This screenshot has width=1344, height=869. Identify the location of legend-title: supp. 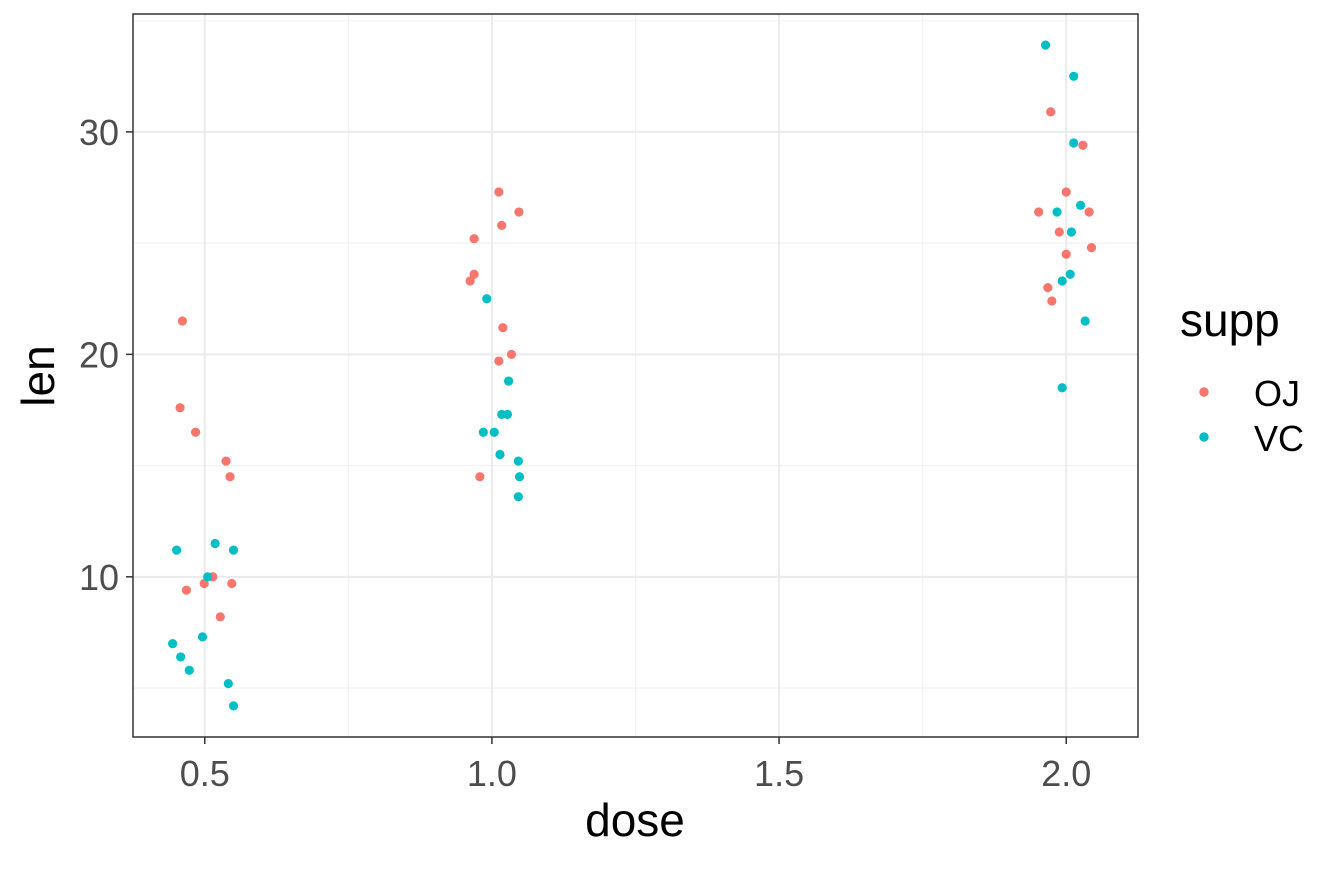
(1230, 320).